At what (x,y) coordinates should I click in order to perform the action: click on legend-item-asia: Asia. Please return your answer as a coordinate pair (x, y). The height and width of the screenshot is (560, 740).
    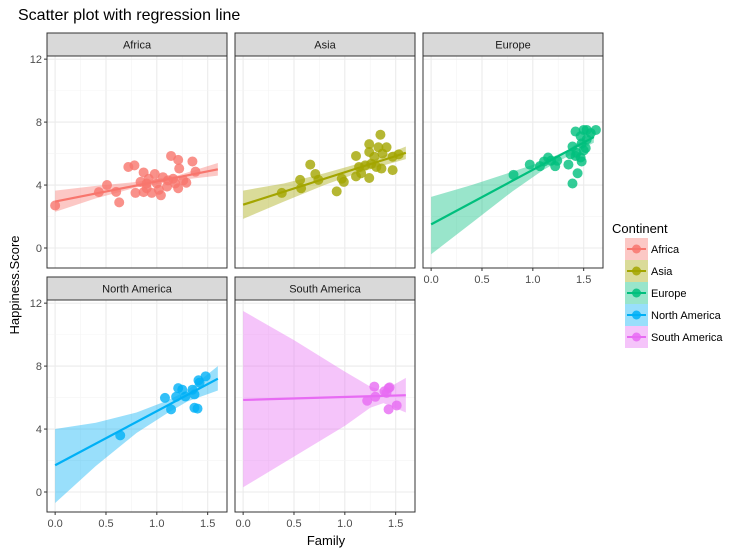
    Looking at the image, I should click on (649, 271).